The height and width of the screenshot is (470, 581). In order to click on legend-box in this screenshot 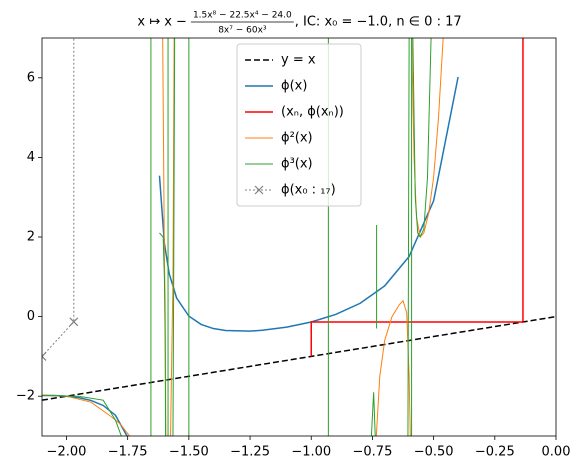, I will do `click(299, 125)`.